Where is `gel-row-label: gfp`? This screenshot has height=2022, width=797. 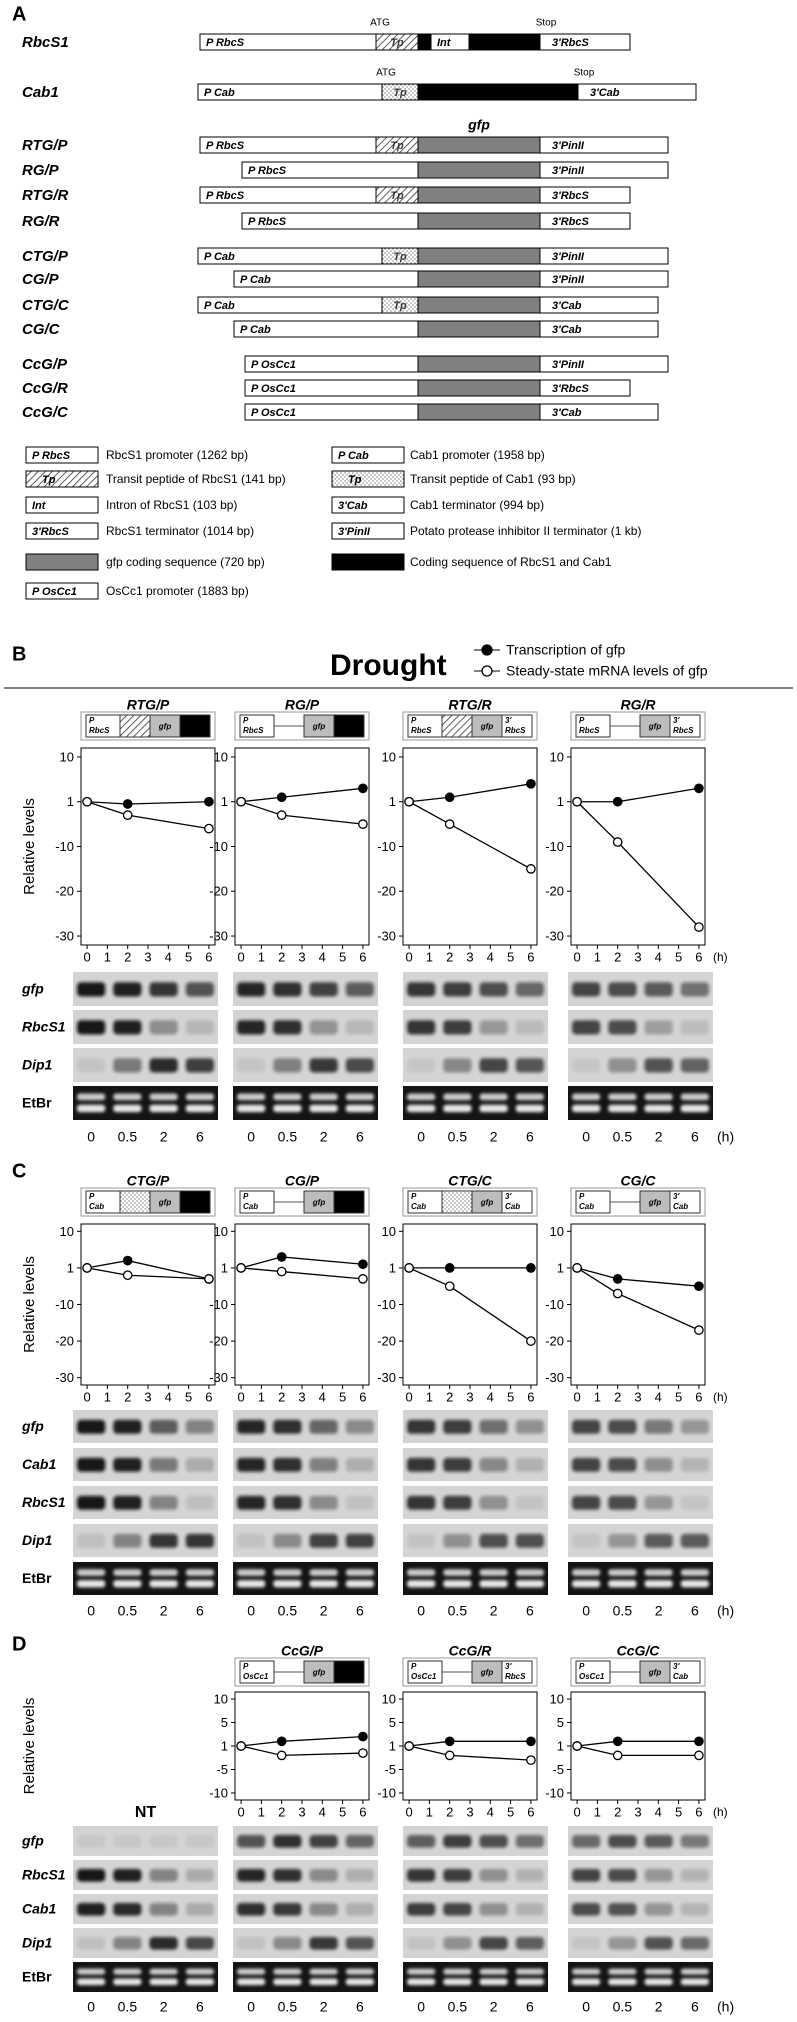 gel-row-label: gfp is located at coordinates (32, 1426).